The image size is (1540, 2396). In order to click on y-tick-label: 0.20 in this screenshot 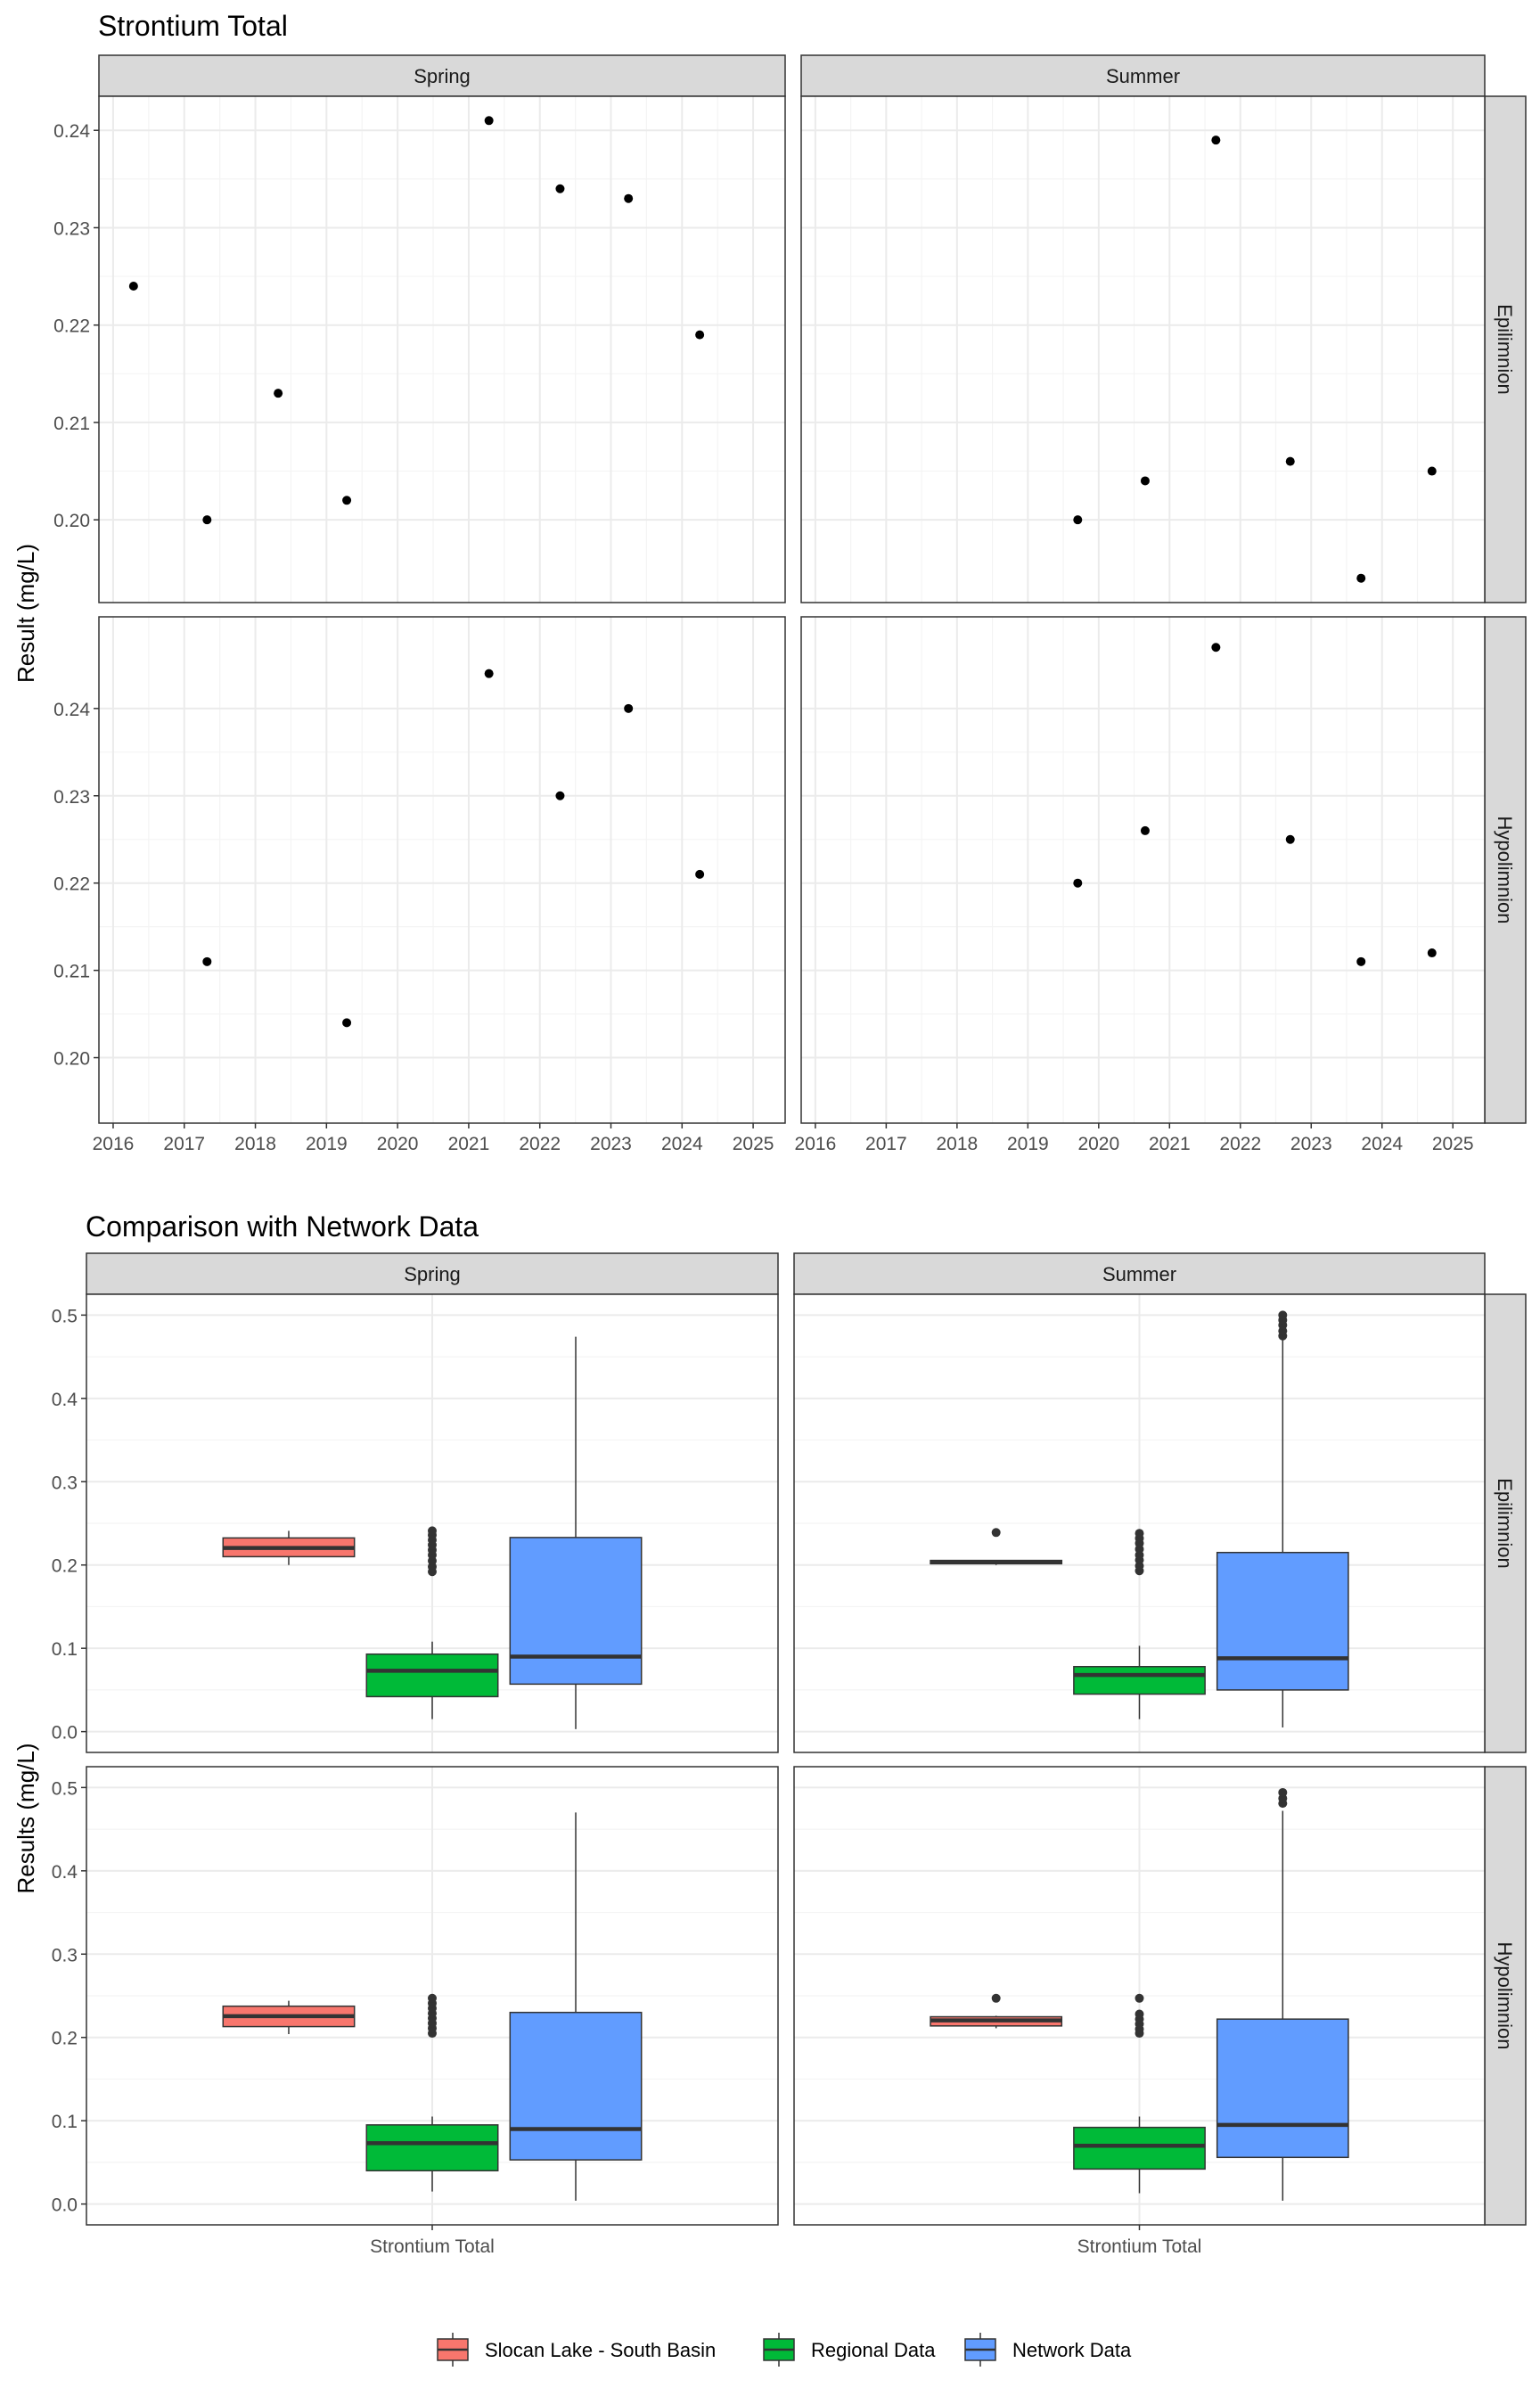, I will do `click(71, 521)`.